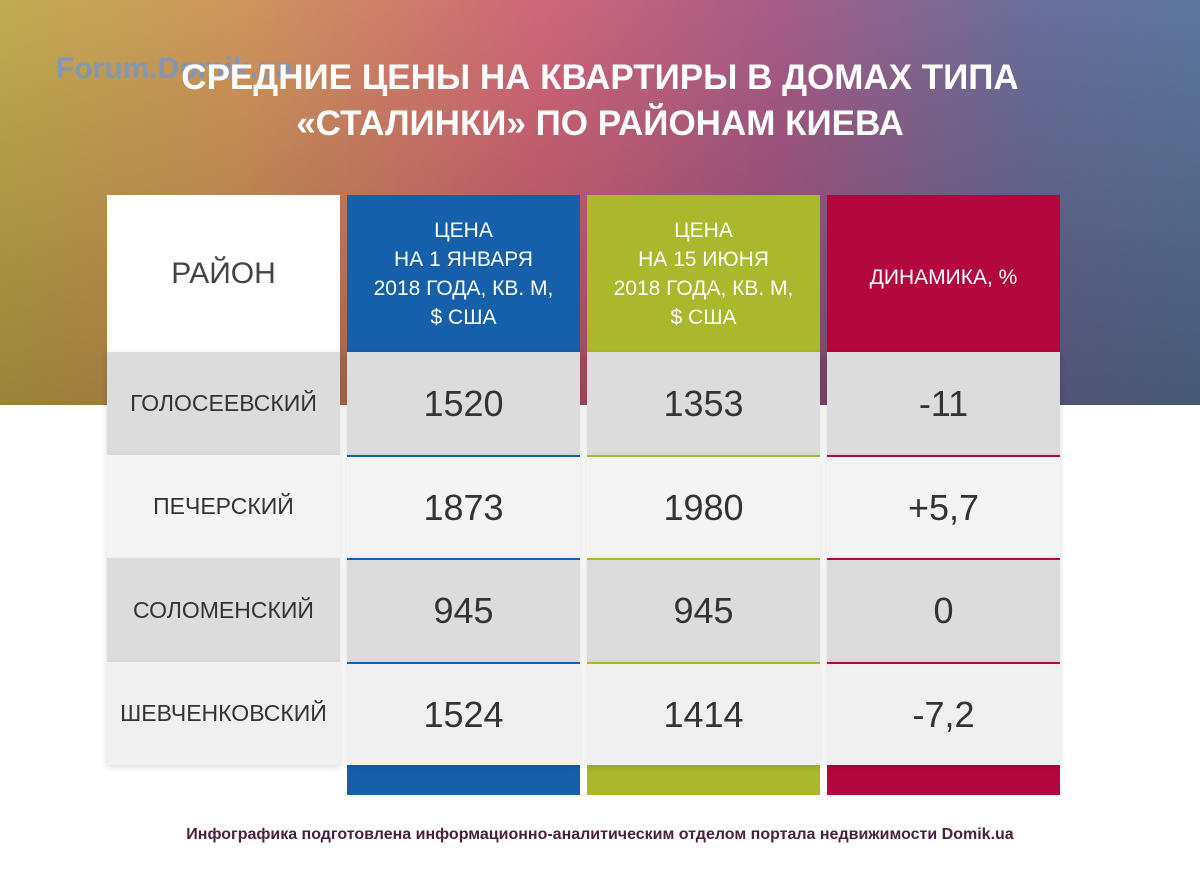 This screenshot has width=1200, height=889. I want to click on district-name: ГОЛОСЕЕВСКИЙ, so click(223, 403).